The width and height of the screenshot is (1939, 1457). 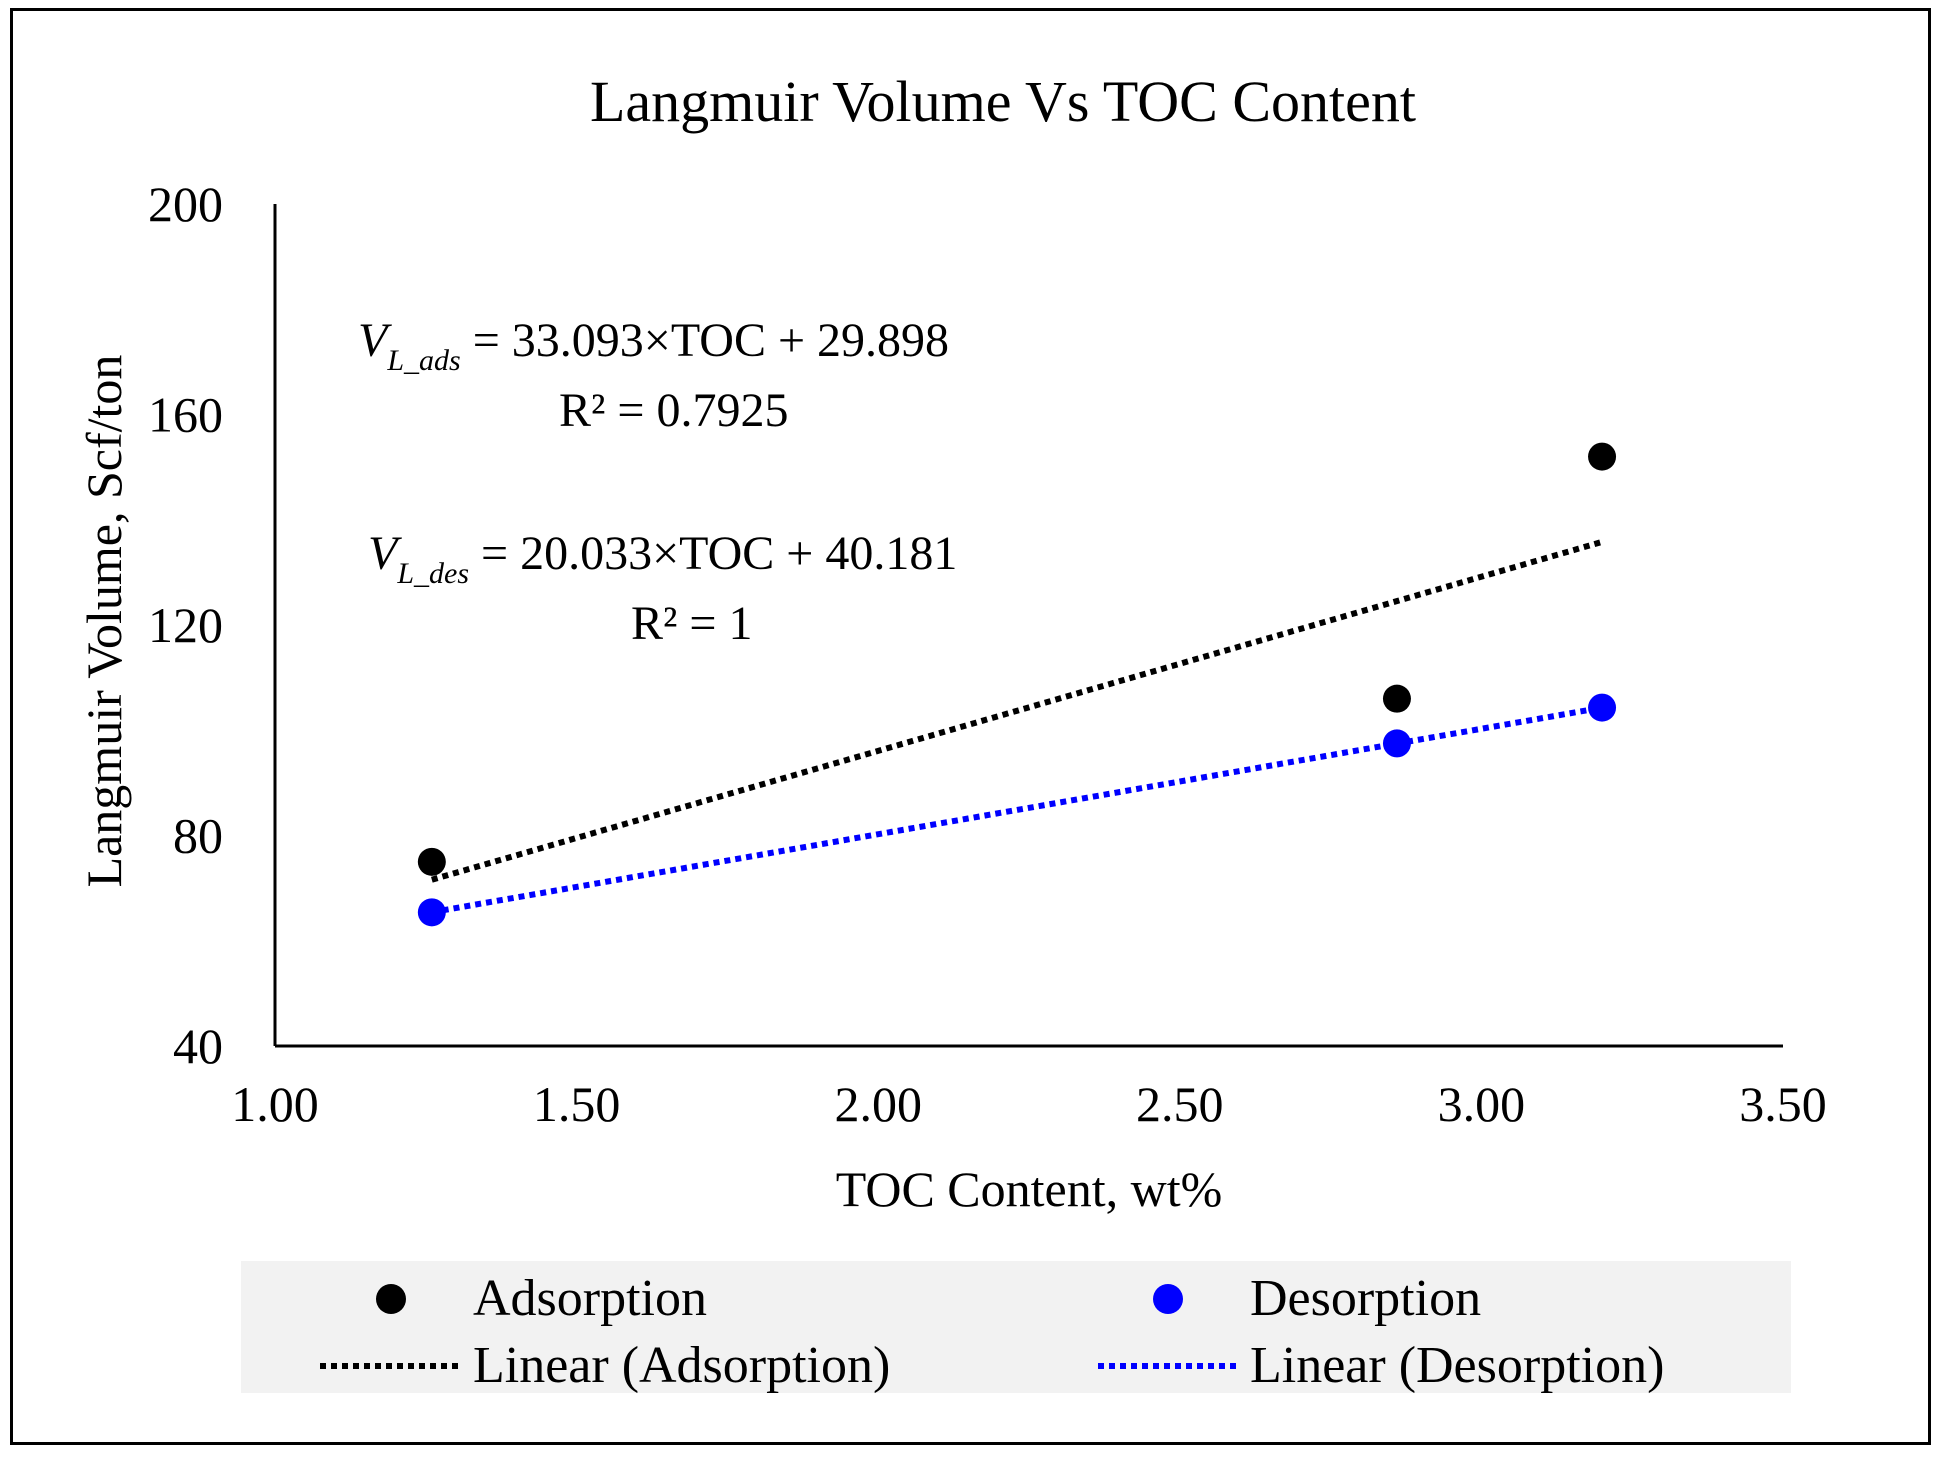 What do you see at coordinates (185, 204) in the screenshot?
I see `y-tick-label: 200` at bounding box center [185, 204].